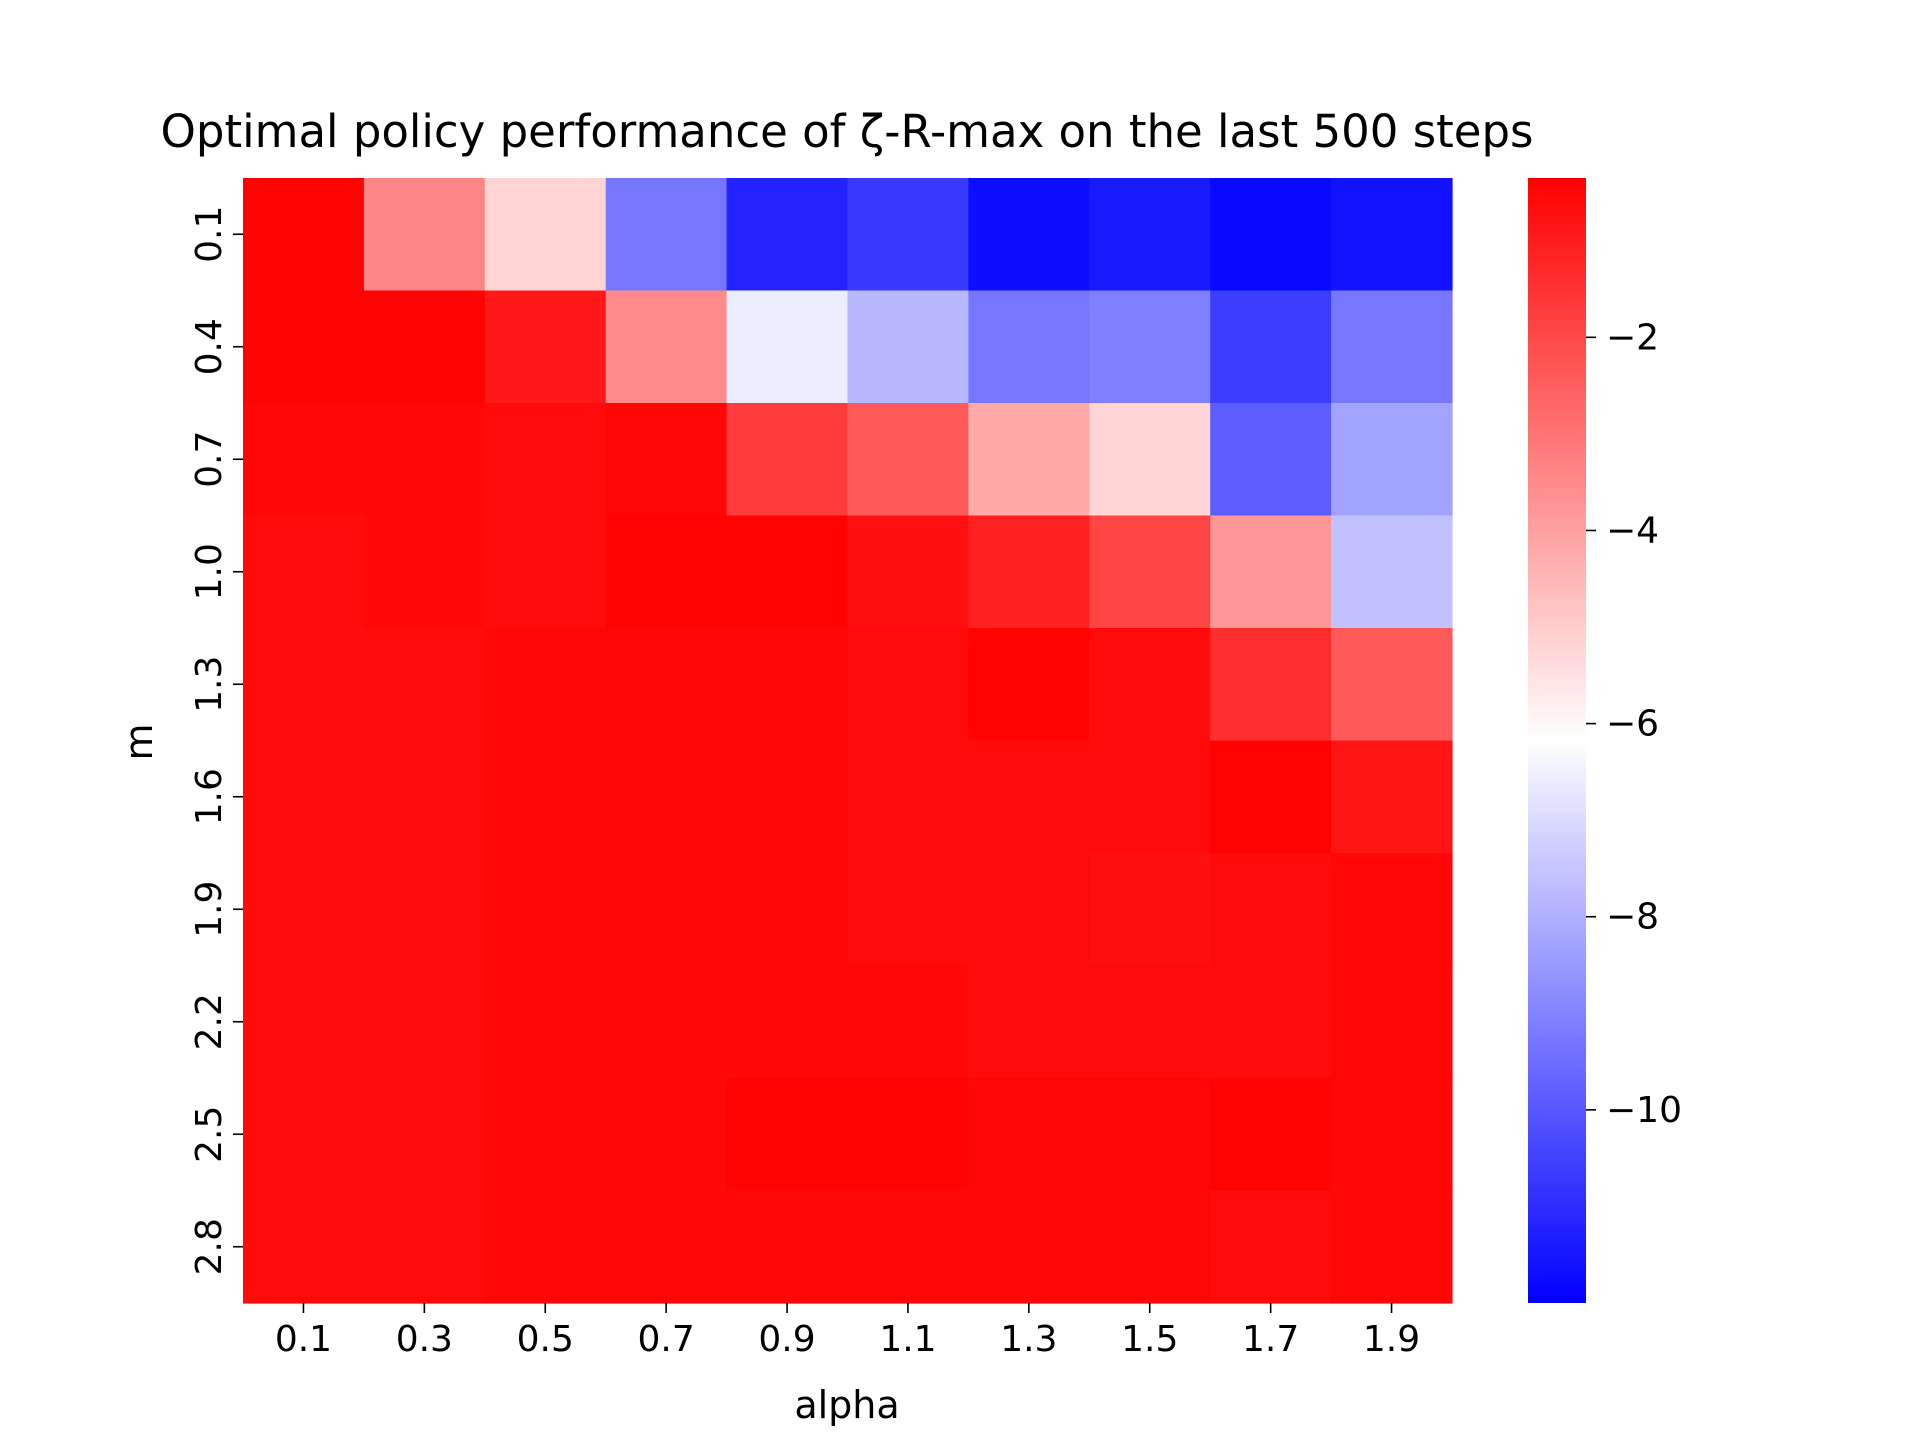 This screenshot has height=1440, width=1920. Describe the element at coordinates (666, 1339) in the screenshot. I see `x-tick-label: 0.7` at that location.